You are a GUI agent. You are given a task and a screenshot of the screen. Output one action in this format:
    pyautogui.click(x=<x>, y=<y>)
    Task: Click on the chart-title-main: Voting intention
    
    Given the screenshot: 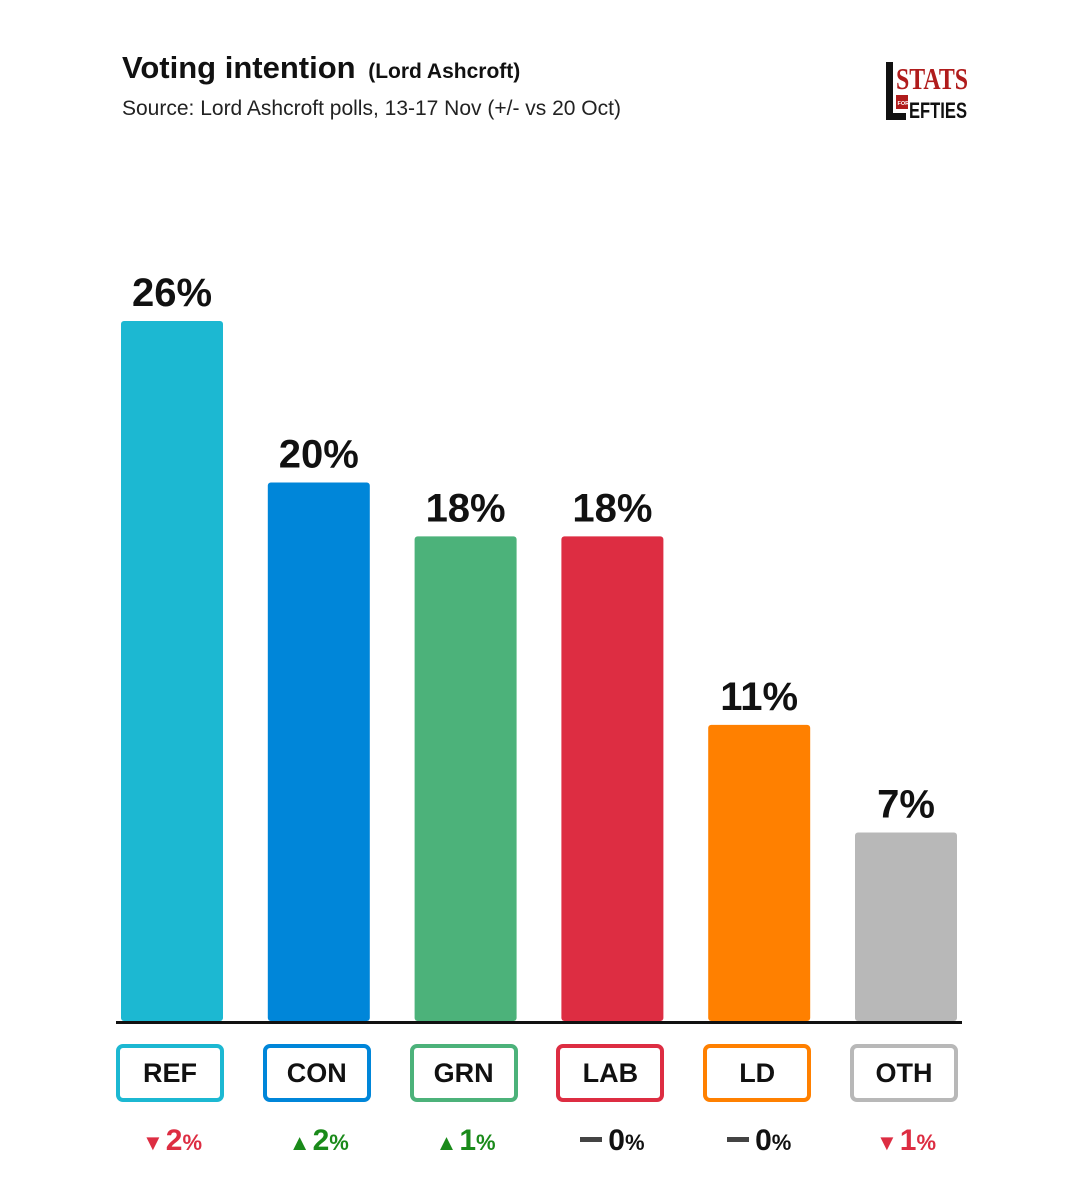 What is the action you would take?
    pyautogui.click(x=239, y=67)
    